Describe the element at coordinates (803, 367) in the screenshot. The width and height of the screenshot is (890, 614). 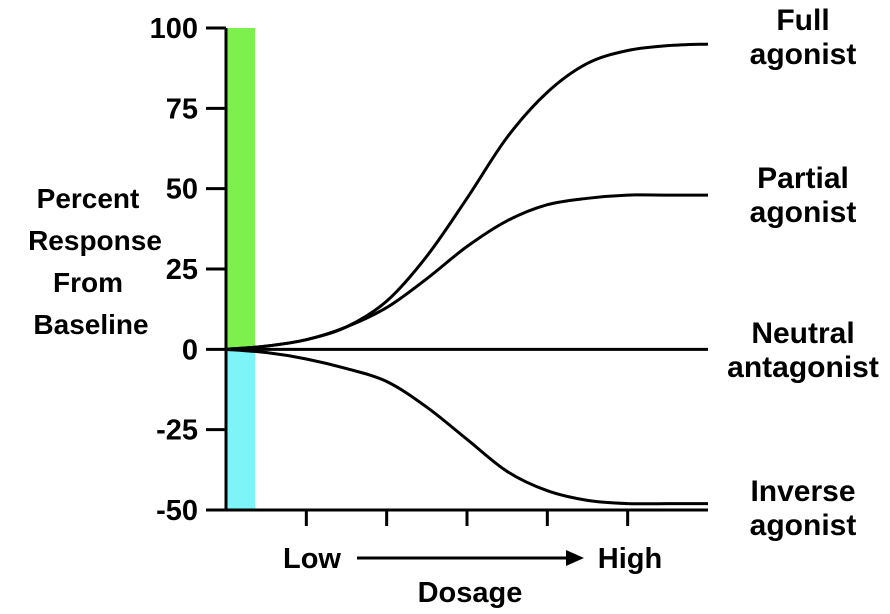
I see `series-label-neutral-line-2: antagonist` at that location.